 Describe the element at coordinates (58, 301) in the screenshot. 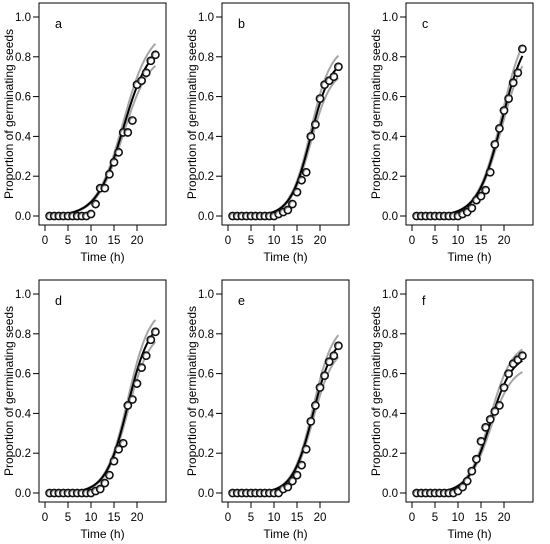

I see `panel-letter: d` at that location.